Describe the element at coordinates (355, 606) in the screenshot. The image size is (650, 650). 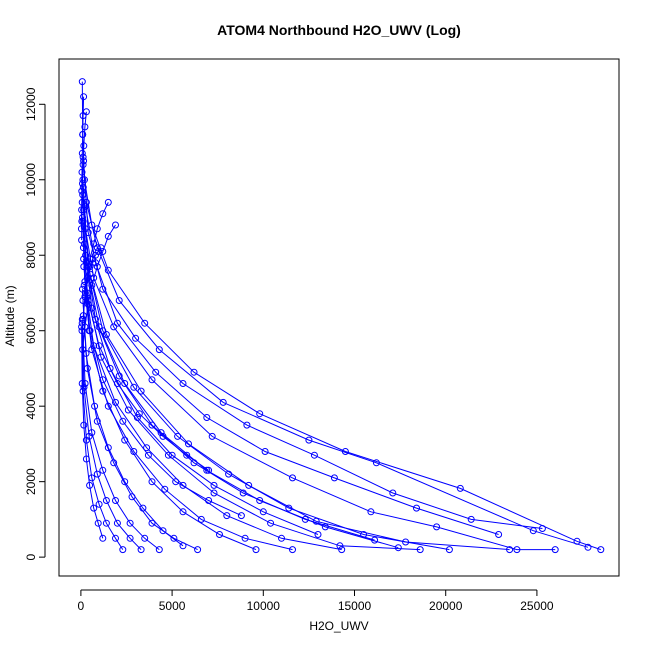
I see `x-tick-label: 15000` at that location.